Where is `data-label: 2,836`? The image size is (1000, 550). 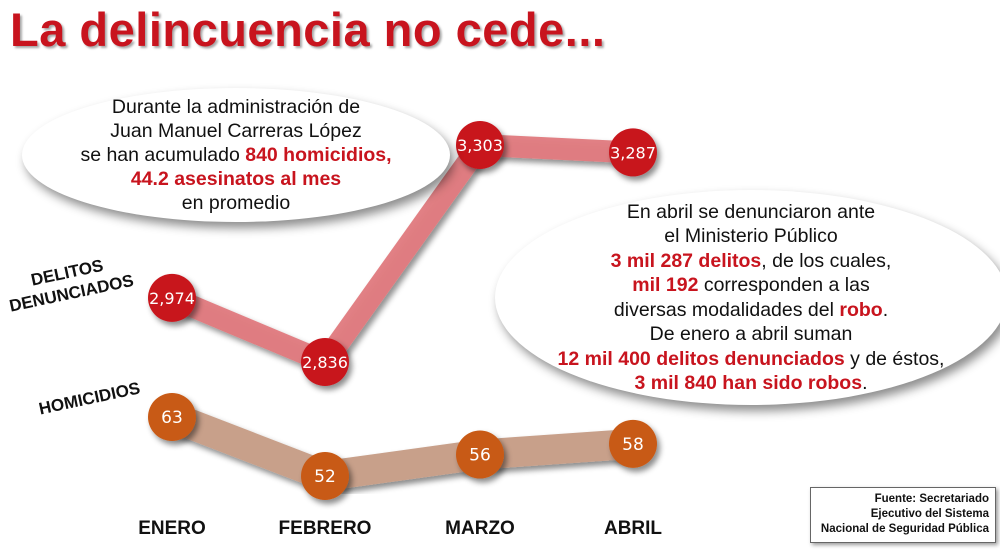
data-label: 2,836 is located at coordinates (325, 362).